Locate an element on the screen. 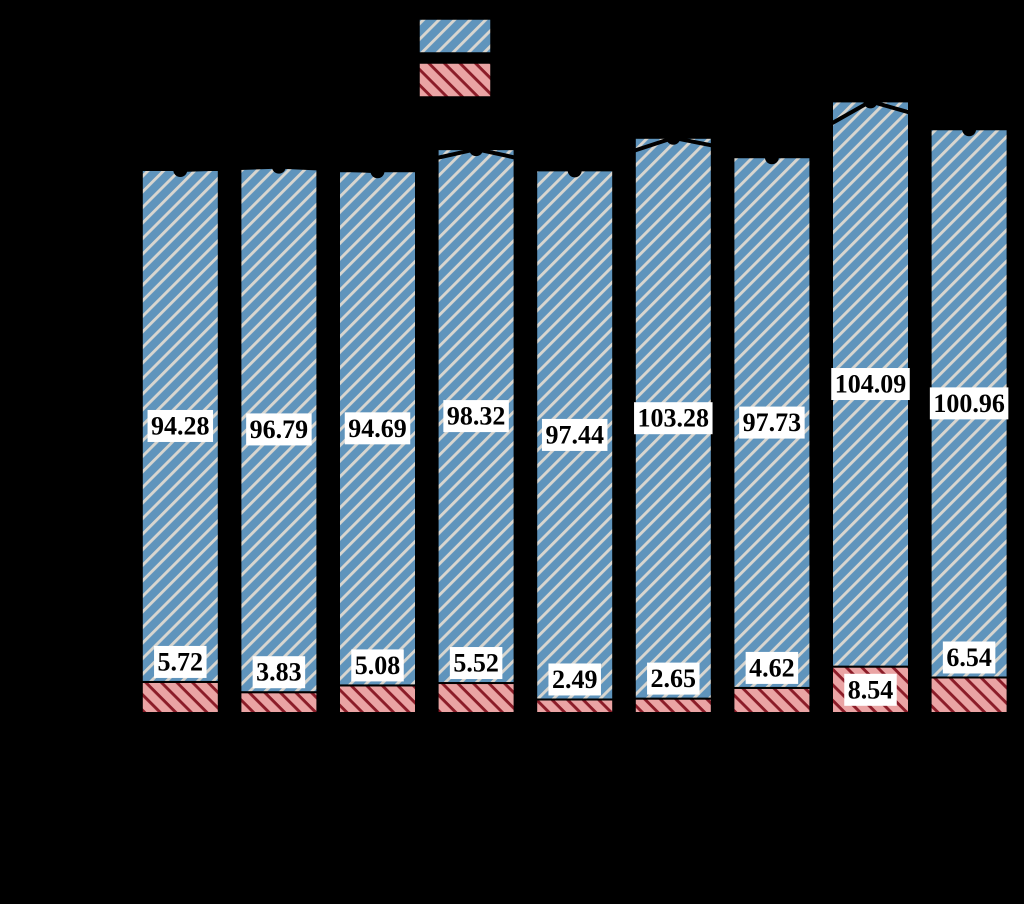 The width and height of the screenshot is (1024, 904). bar-7-bottom-segment is located at coordinates (772, 700).